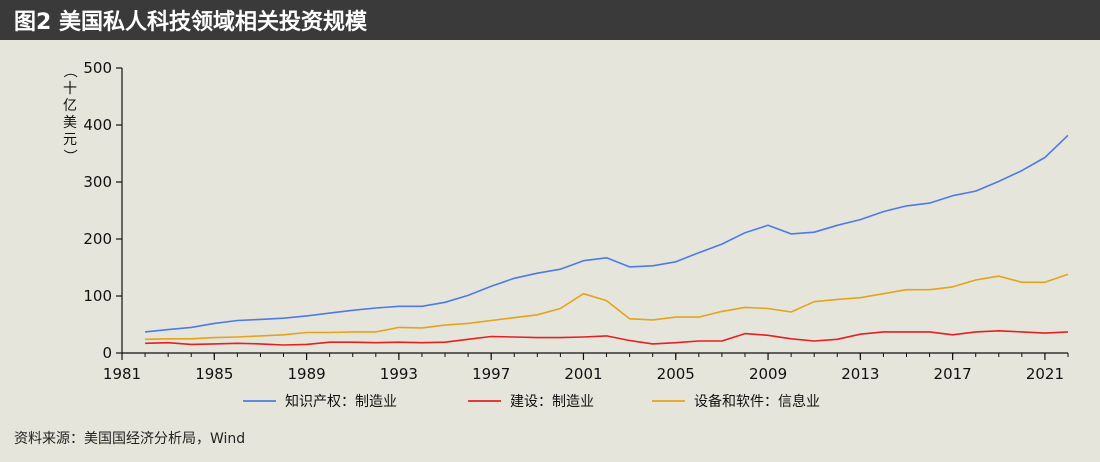 The width and height of the screenshot is (1100, 462). Describe the element at coordinates (107, 353) in the screenshot. I see `y-tick-label: 0` at that location.